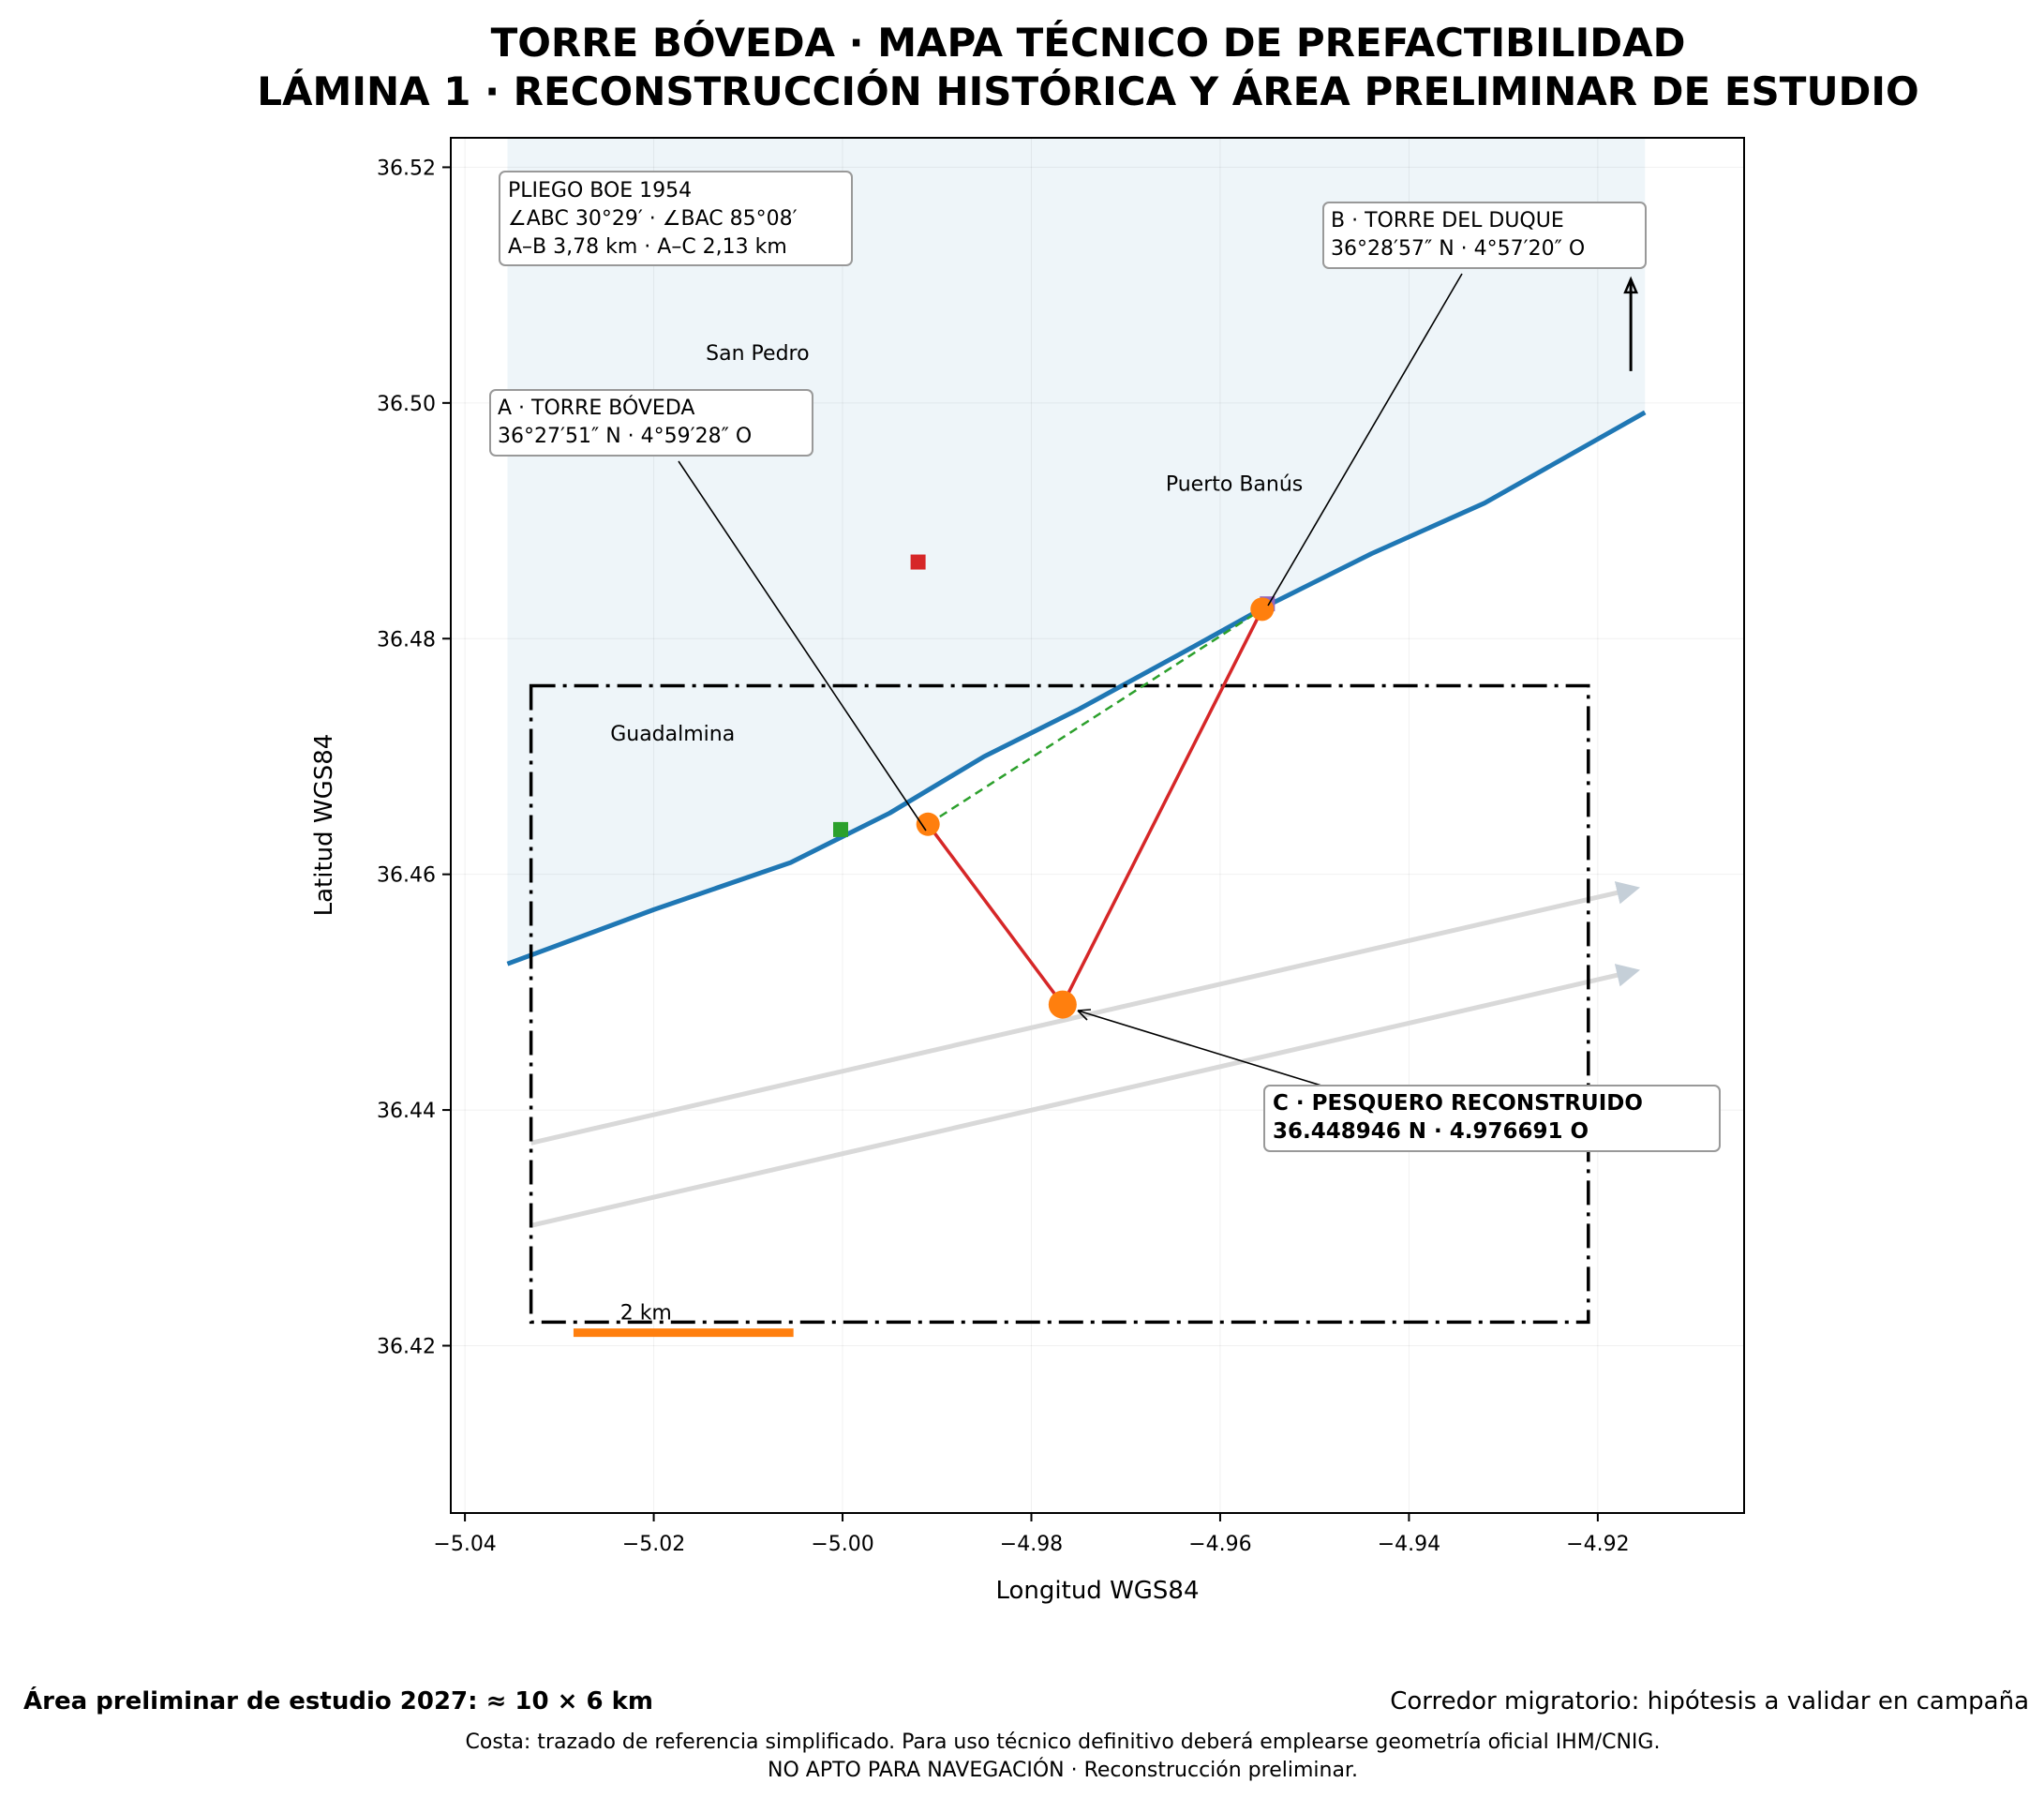 This screenshot has width=2044, height=1798. I want to click on migration-corridor, so click(1086, 1054).